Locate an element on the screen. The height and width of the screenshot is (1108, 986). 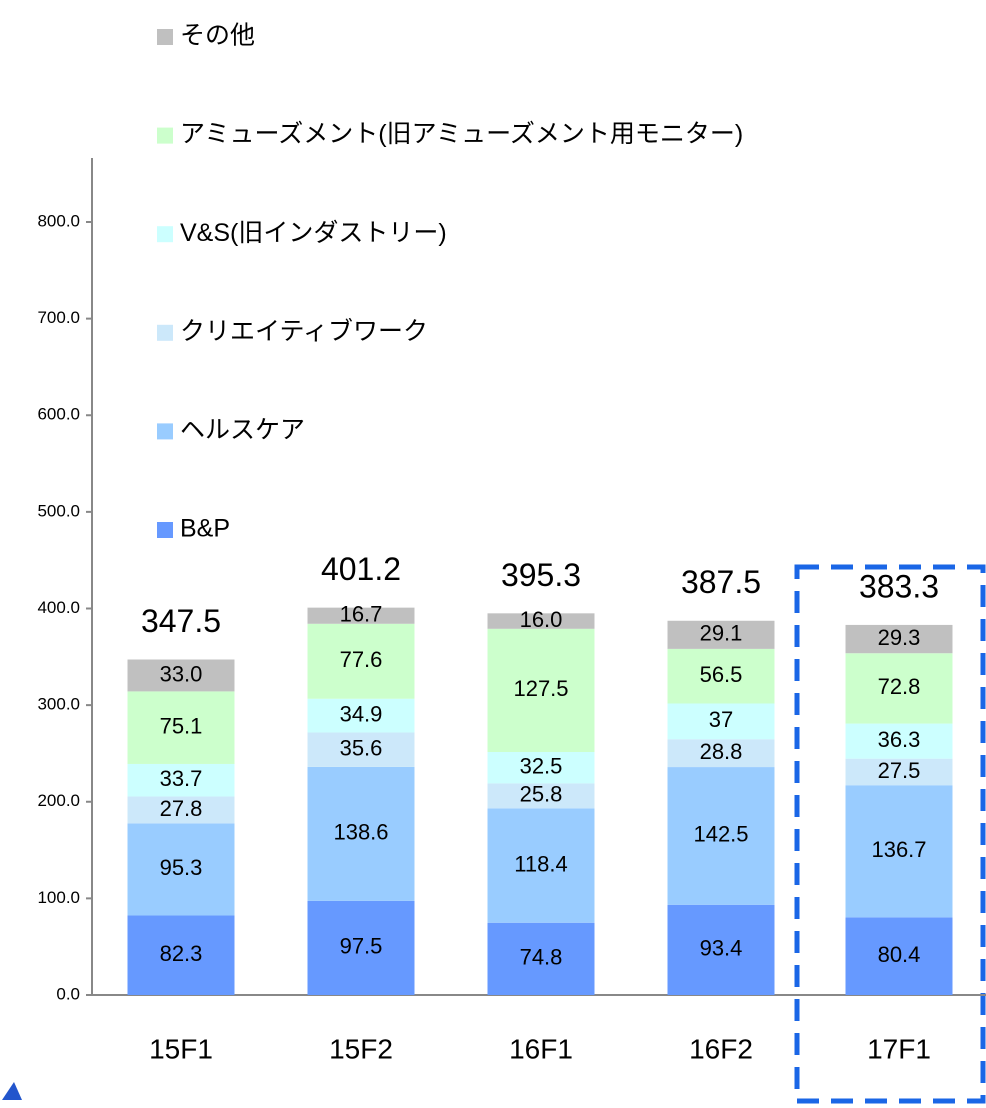
data-label: 138.6 is located at coordinates (360, 832).